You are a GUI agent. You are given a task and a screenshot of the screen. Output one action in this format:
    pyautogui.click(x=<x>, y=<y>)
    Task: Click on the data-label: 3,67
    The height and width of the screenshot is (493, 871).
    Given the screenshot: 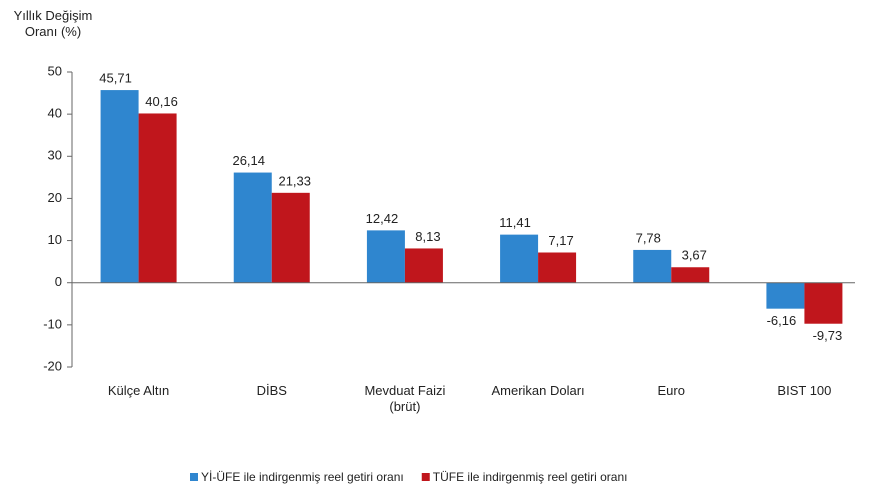 What is the action you would take?
    pyautogui.click(x=694, y=255)
    